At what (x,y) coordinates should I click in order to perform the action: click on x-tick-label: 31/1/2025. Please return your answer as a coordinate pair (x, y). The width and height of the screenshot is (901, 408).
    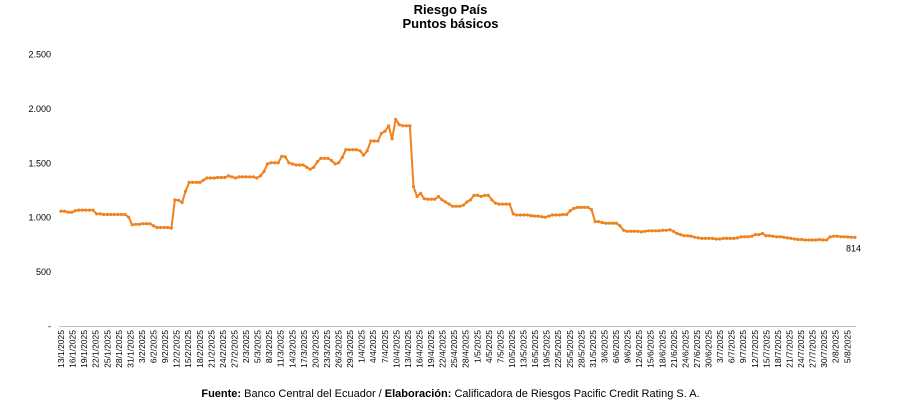
    Looking at the image, I should click on (130, 349).